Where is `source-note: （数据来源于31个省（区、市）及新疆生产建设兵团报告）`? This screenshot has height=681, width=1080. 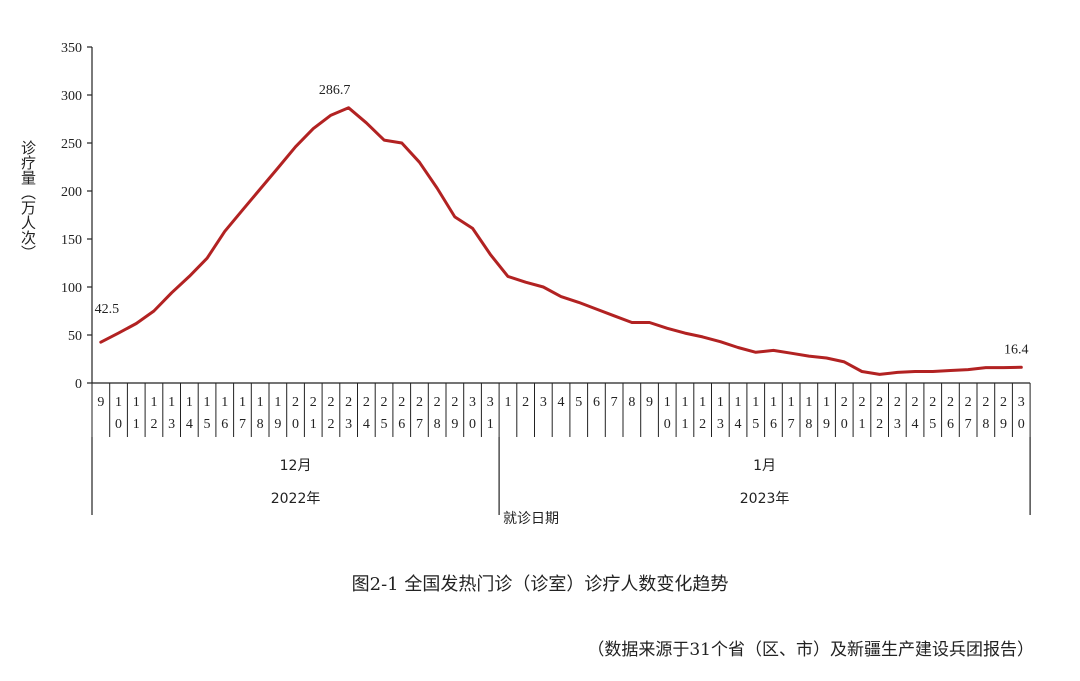
source-note: （数据来源于31个省（区、市）及新疆生产建设兵团报告） is located at coordinates (810, 650).